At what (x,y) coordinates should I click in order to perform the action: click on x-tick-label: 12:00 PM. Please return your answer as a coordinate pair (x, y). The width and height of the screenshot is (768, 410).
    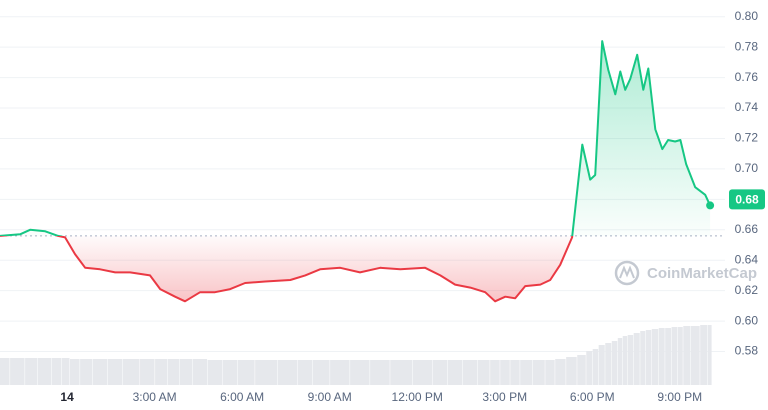
    Looking at the image, I should click on (417, 397).